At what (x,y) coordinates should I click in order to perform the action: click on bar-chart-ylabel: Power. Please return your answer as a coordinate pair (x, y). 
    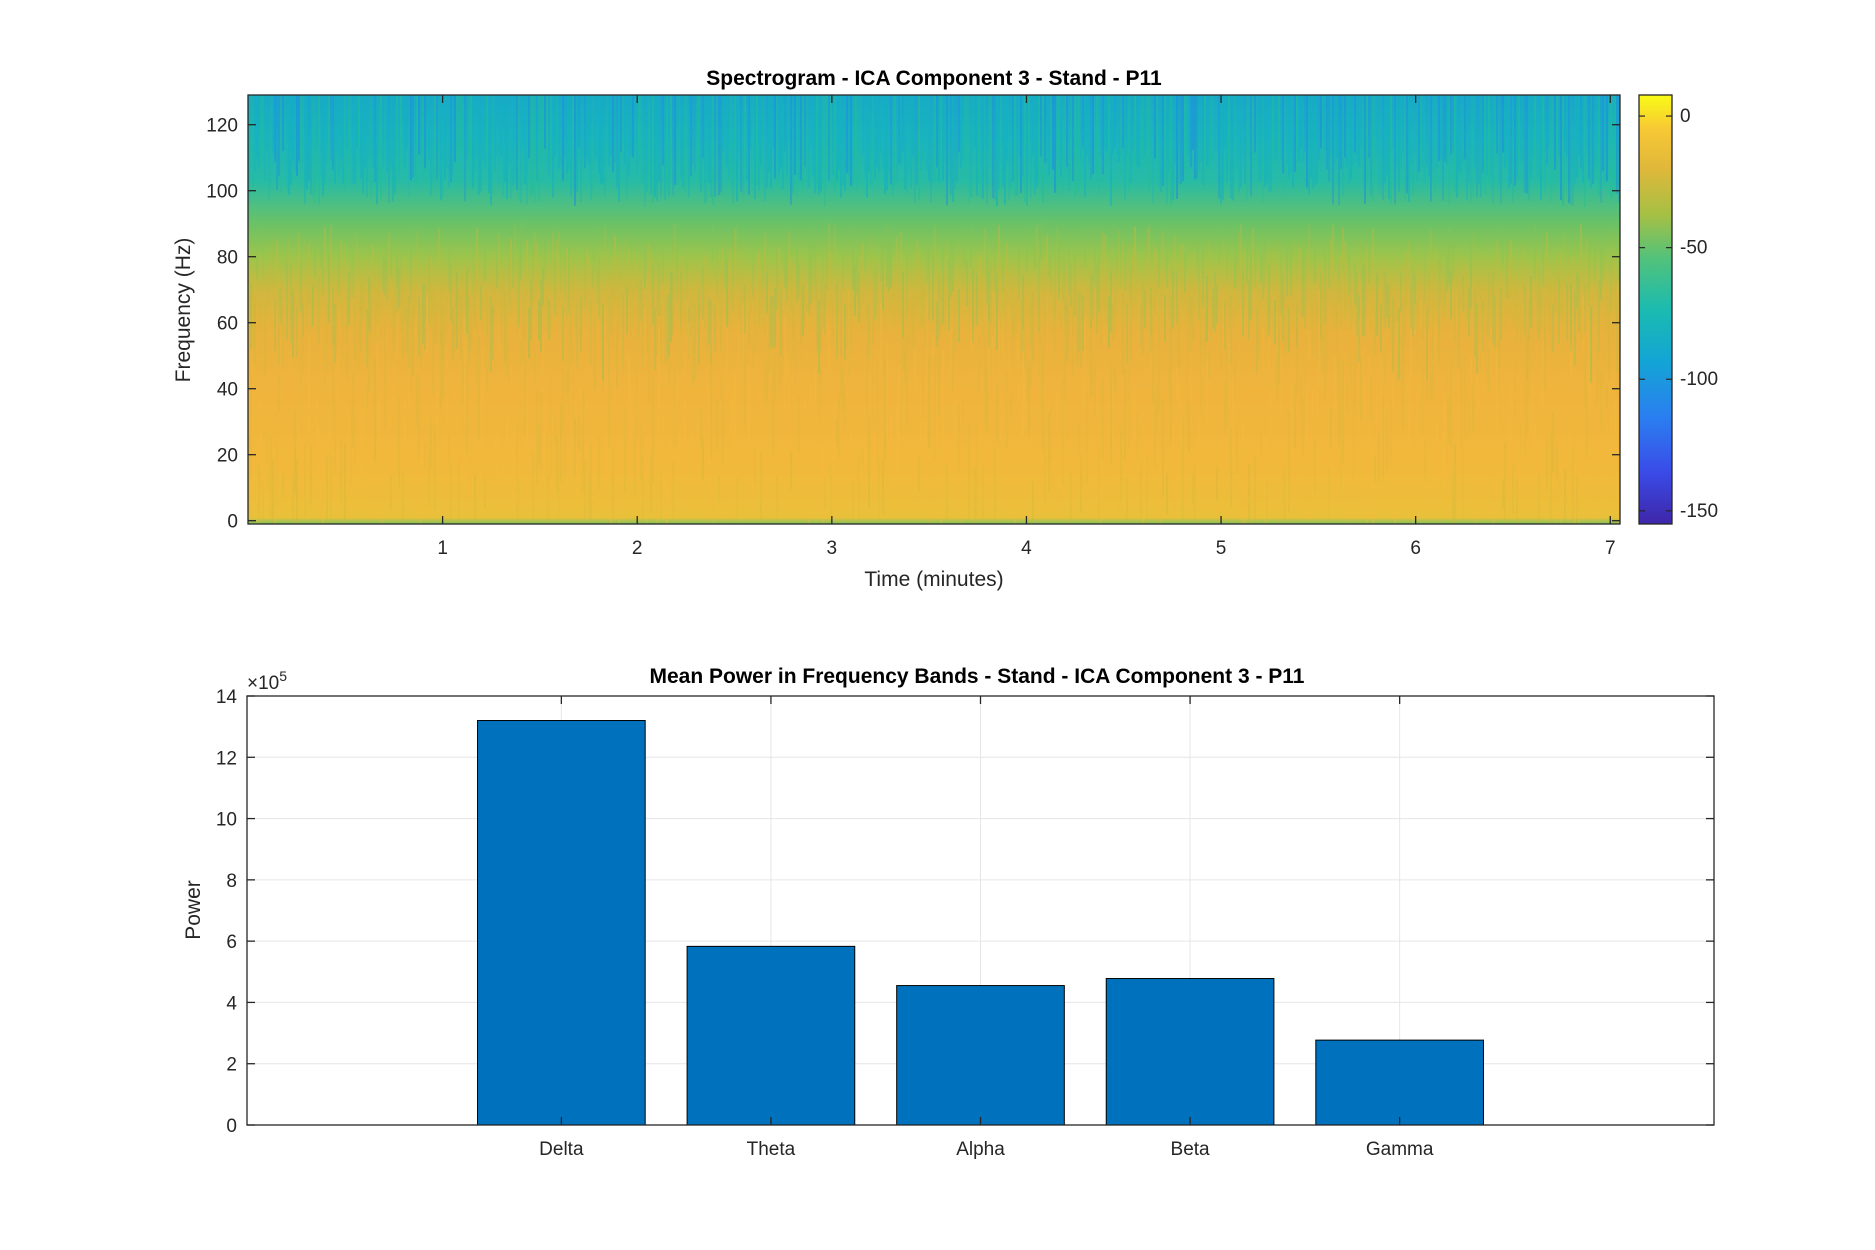
    Looking at the image, I should click on (193, 910).